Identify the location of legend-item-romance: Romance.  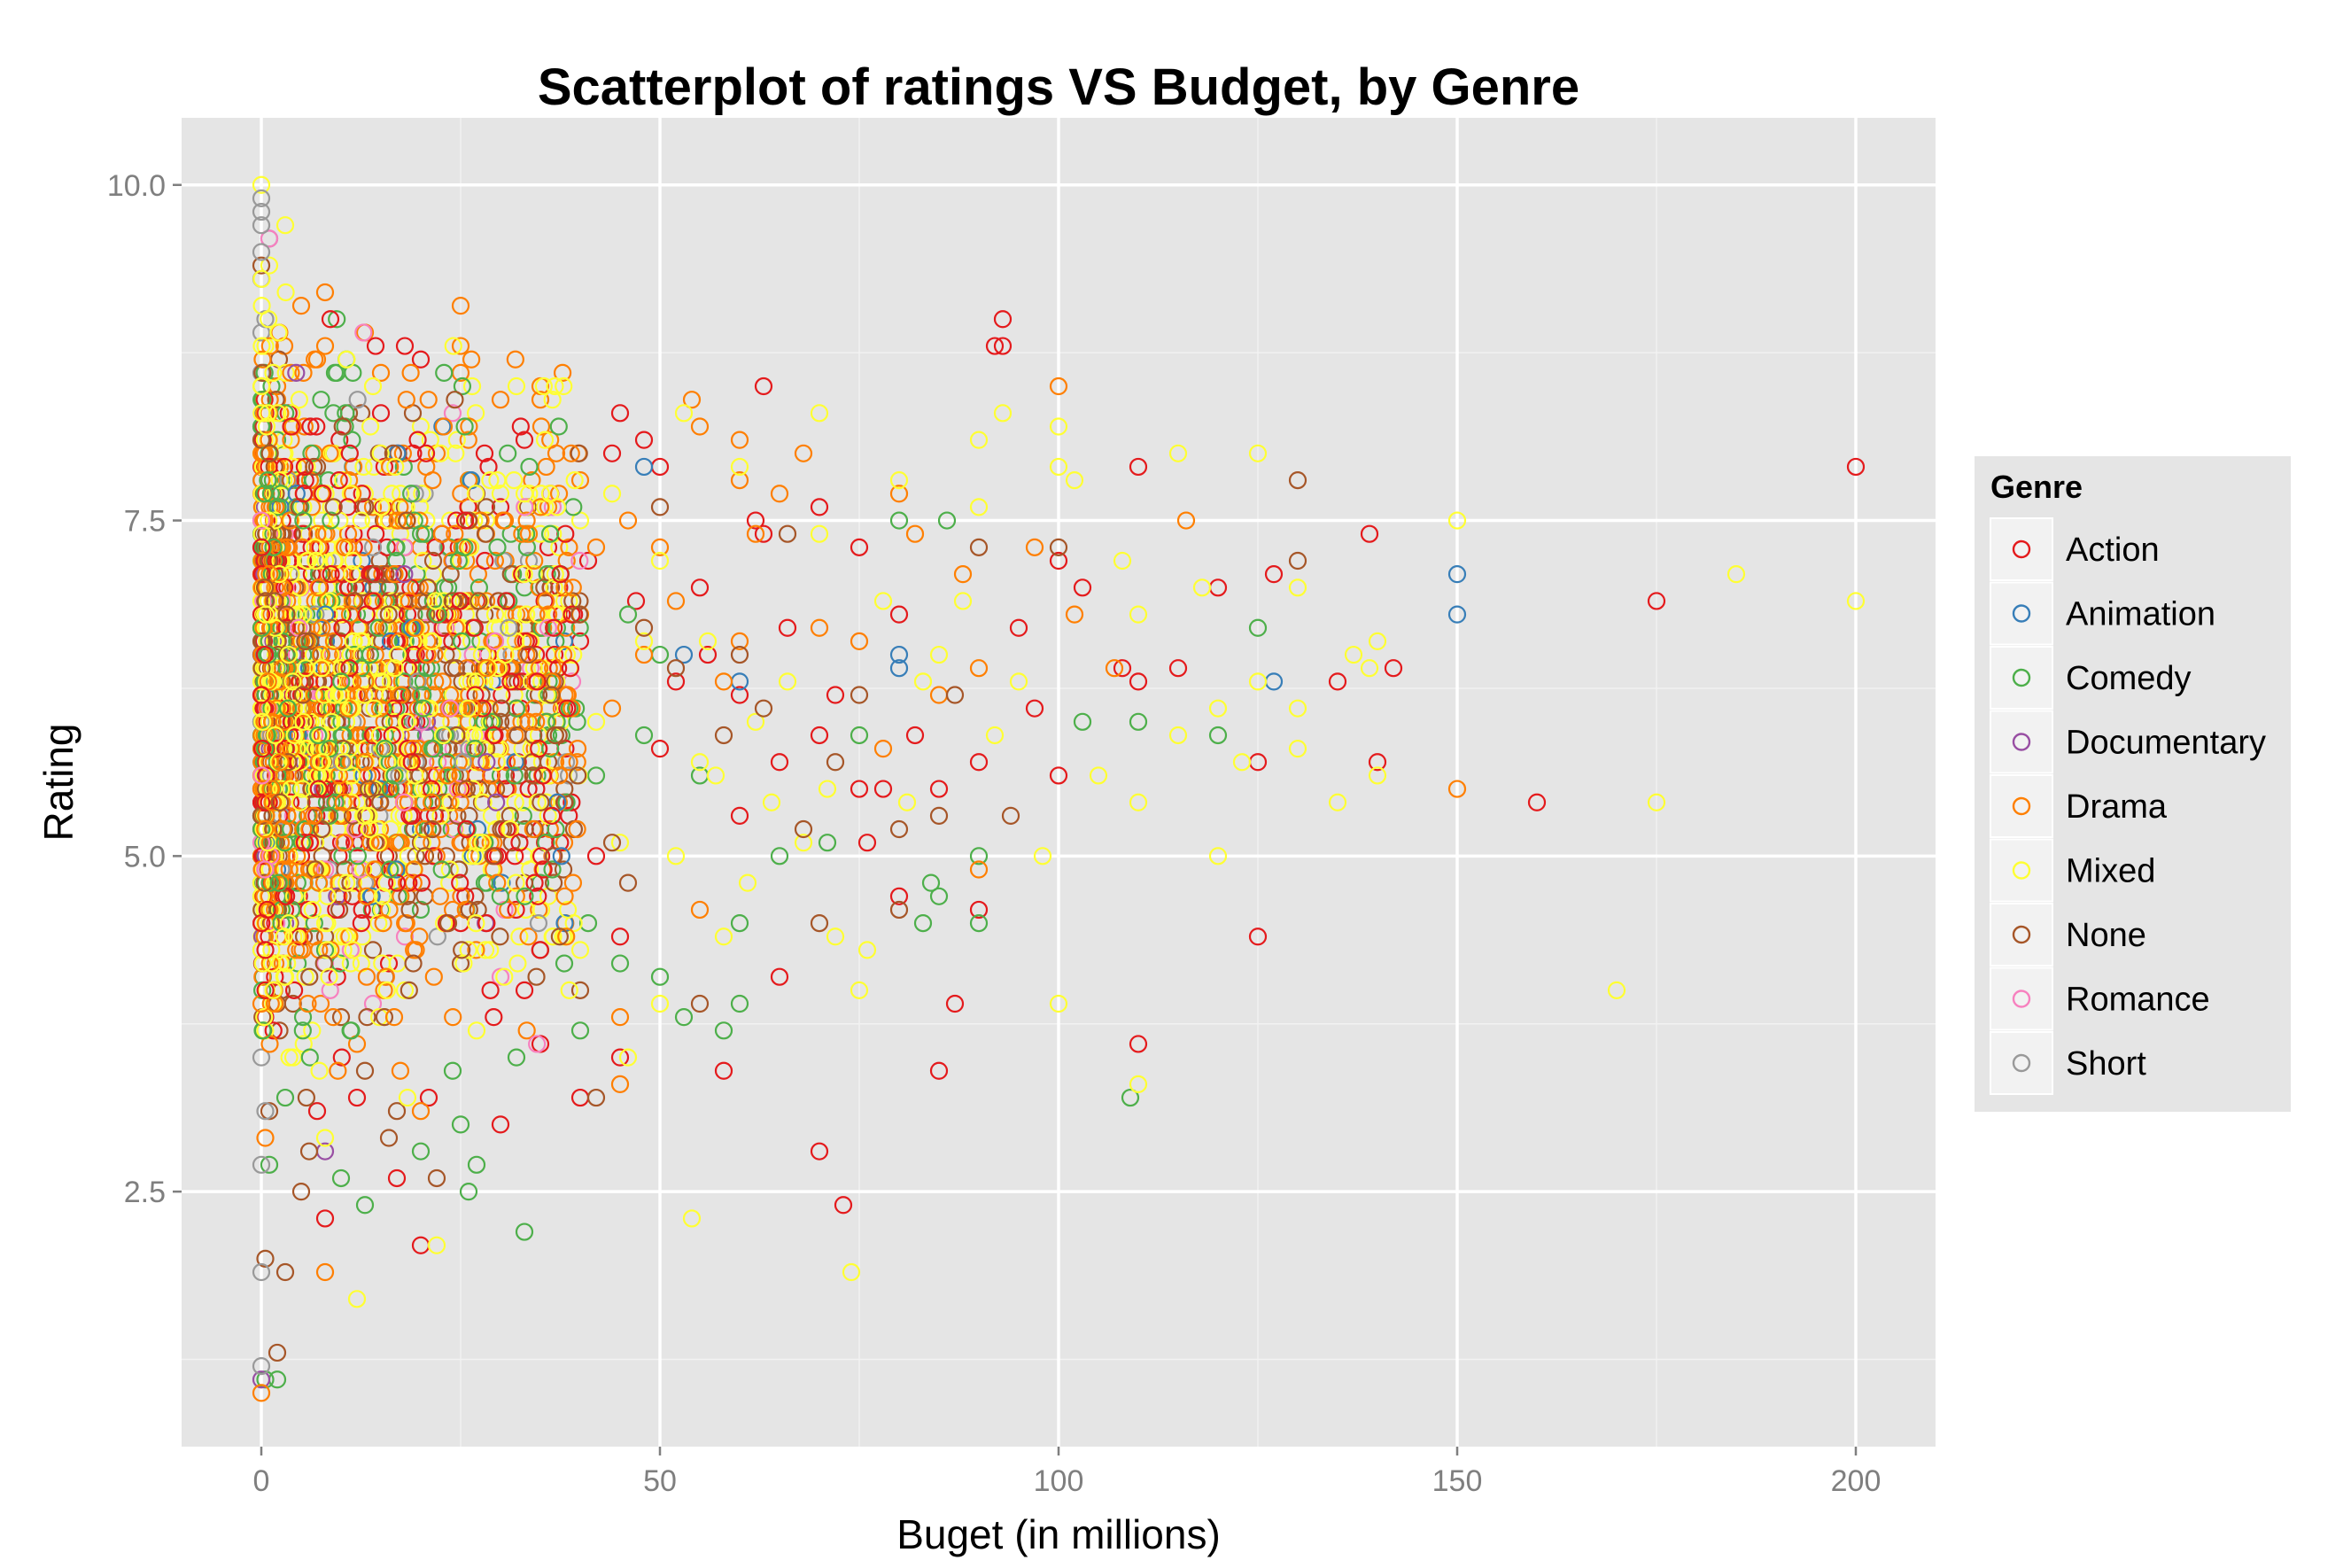
(2100, 998).